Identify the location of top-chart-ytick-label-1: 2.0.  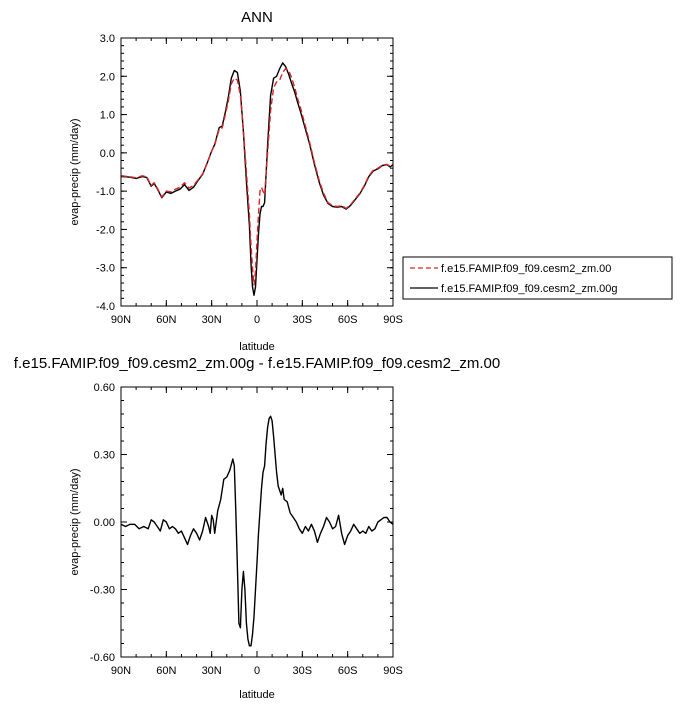
(107, 77).